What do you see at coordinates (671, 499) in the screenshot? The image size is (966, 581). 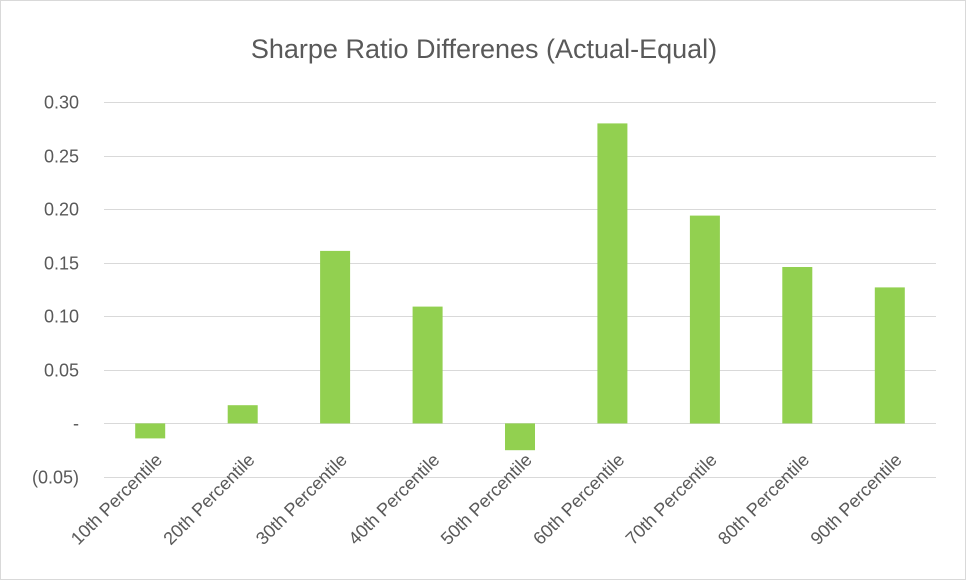 I see `x-category-label: 70th Percentile` at bounding box center [671, 499].